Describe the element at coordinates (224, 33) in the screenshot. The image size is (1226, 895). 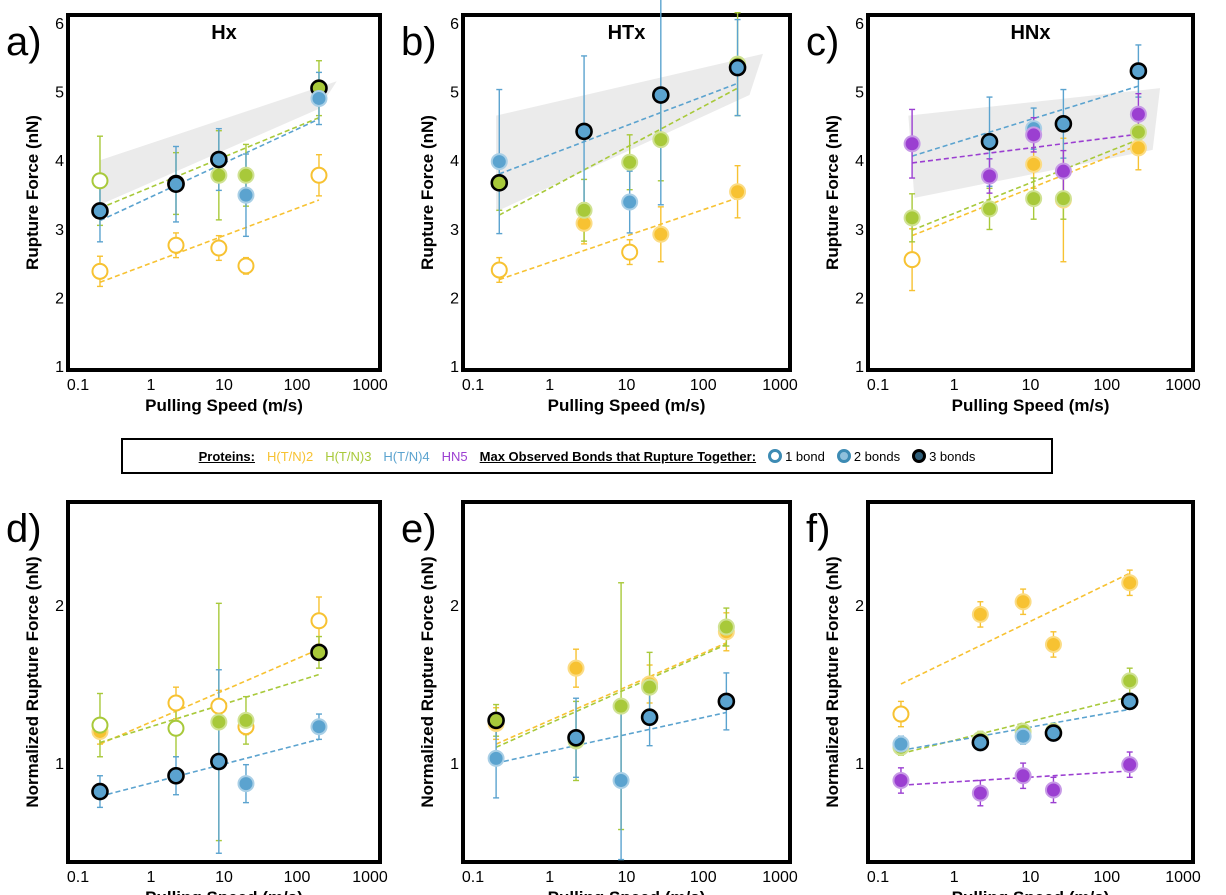
I see `panel-a-title: Hx` at that location.